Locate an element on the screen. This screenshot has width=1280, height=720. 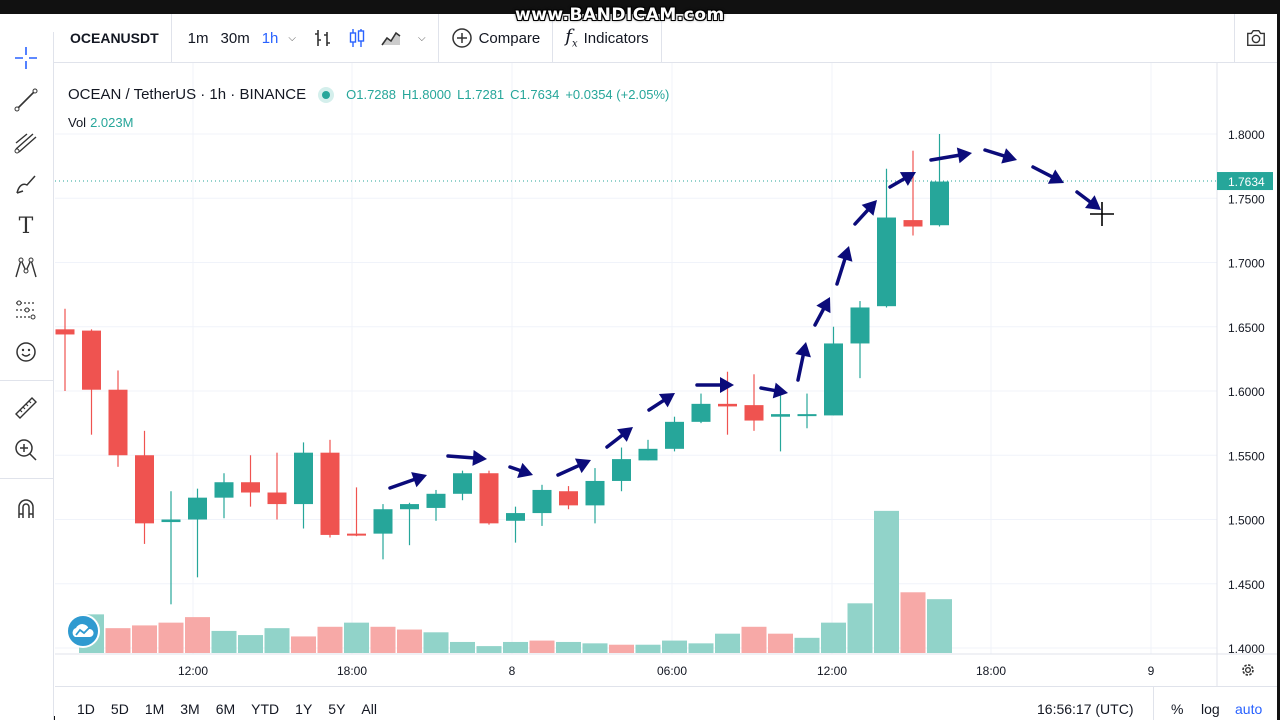
range-5d-button: 5D is located at coordinates (119, 708).